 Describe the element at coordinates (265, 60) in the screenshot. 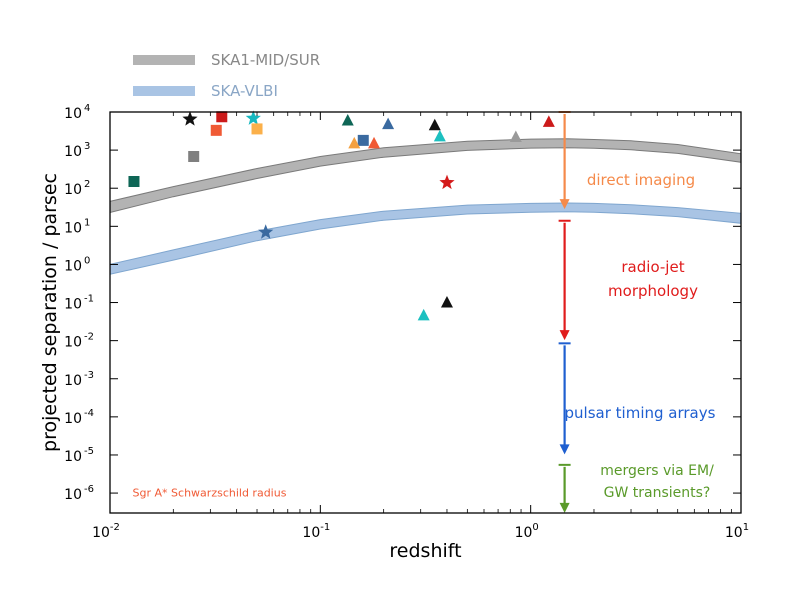

I see `legend-label-0: SKA1-MID/SUR` at that location.